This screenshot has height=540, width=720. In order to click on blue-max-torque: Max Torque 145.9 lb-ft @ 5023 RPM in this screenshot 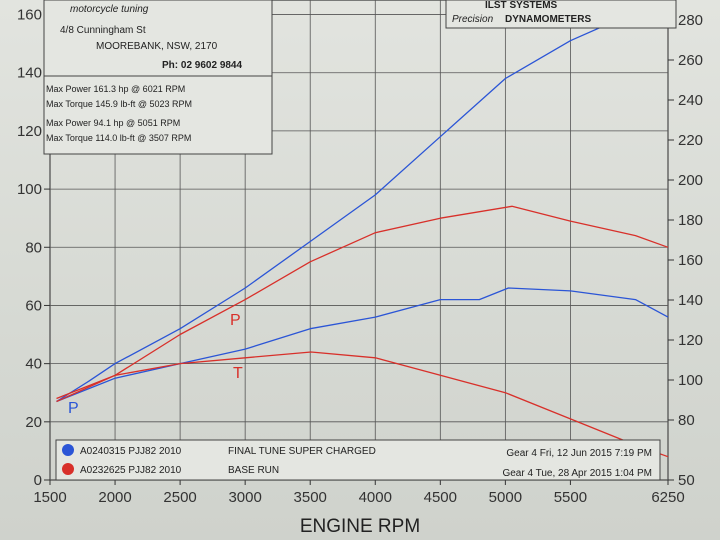, I will do `click(119, 104)`.